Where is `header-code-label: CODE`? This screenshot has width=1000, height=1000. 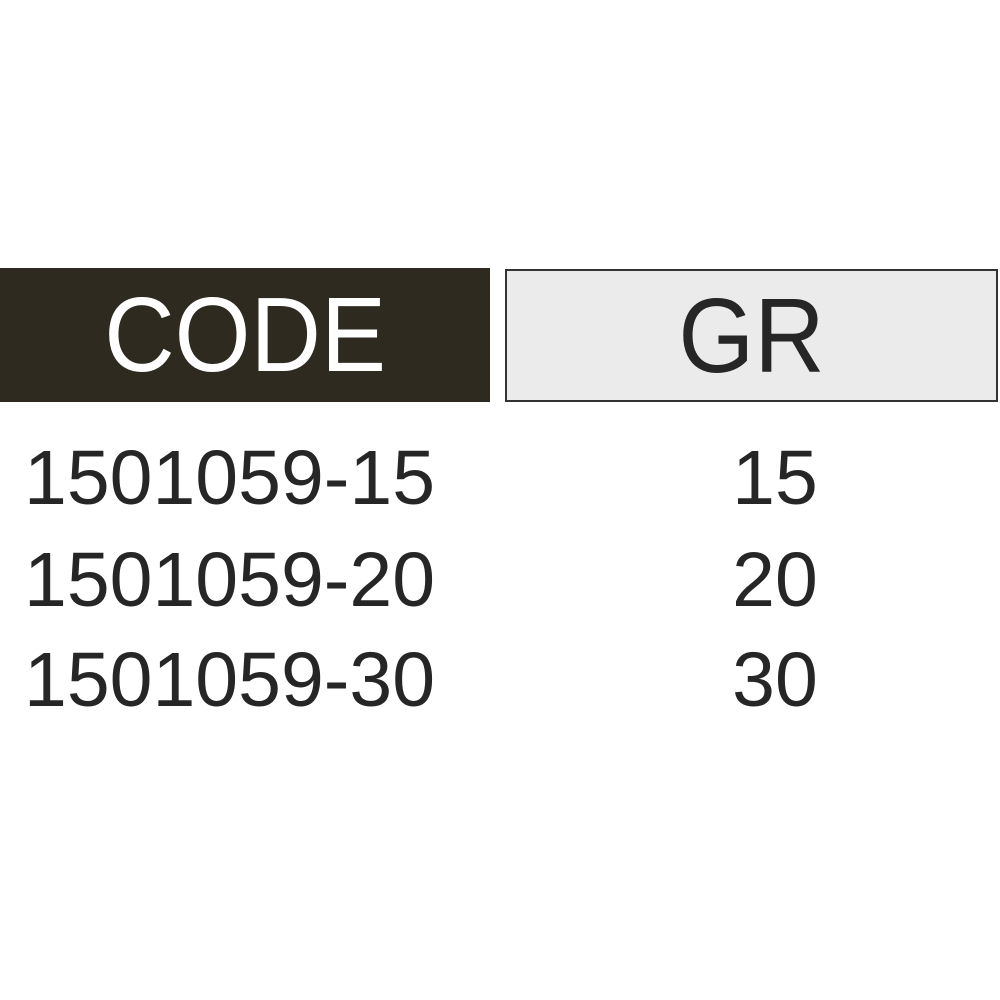
header-code-label: CODE is located at coordinates (245, 335).